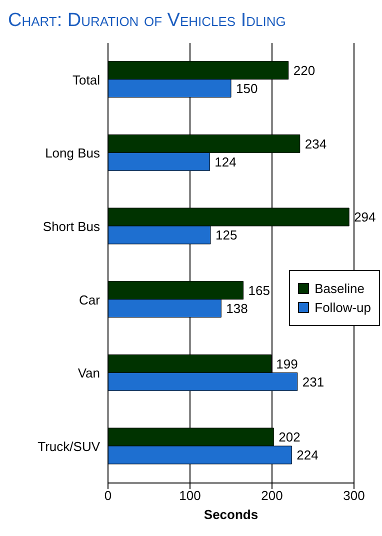 The image size is (382, 536). Describe the element at coordinates (90, 300) in the screenshot. I see `y-tick-label: Car` at that location.